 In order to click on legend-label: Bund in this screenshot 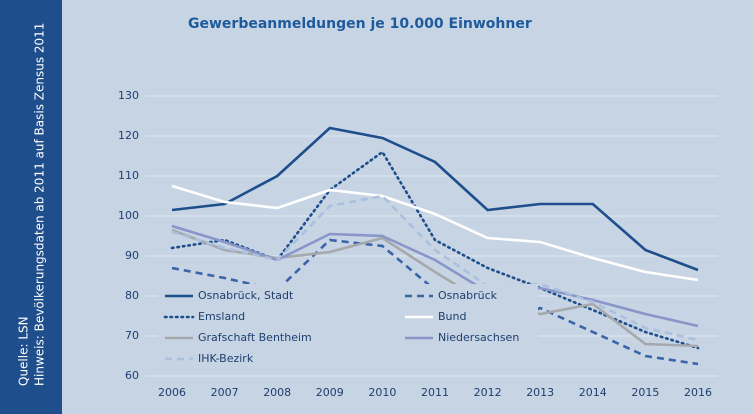, I will do `click(452, 316)`.